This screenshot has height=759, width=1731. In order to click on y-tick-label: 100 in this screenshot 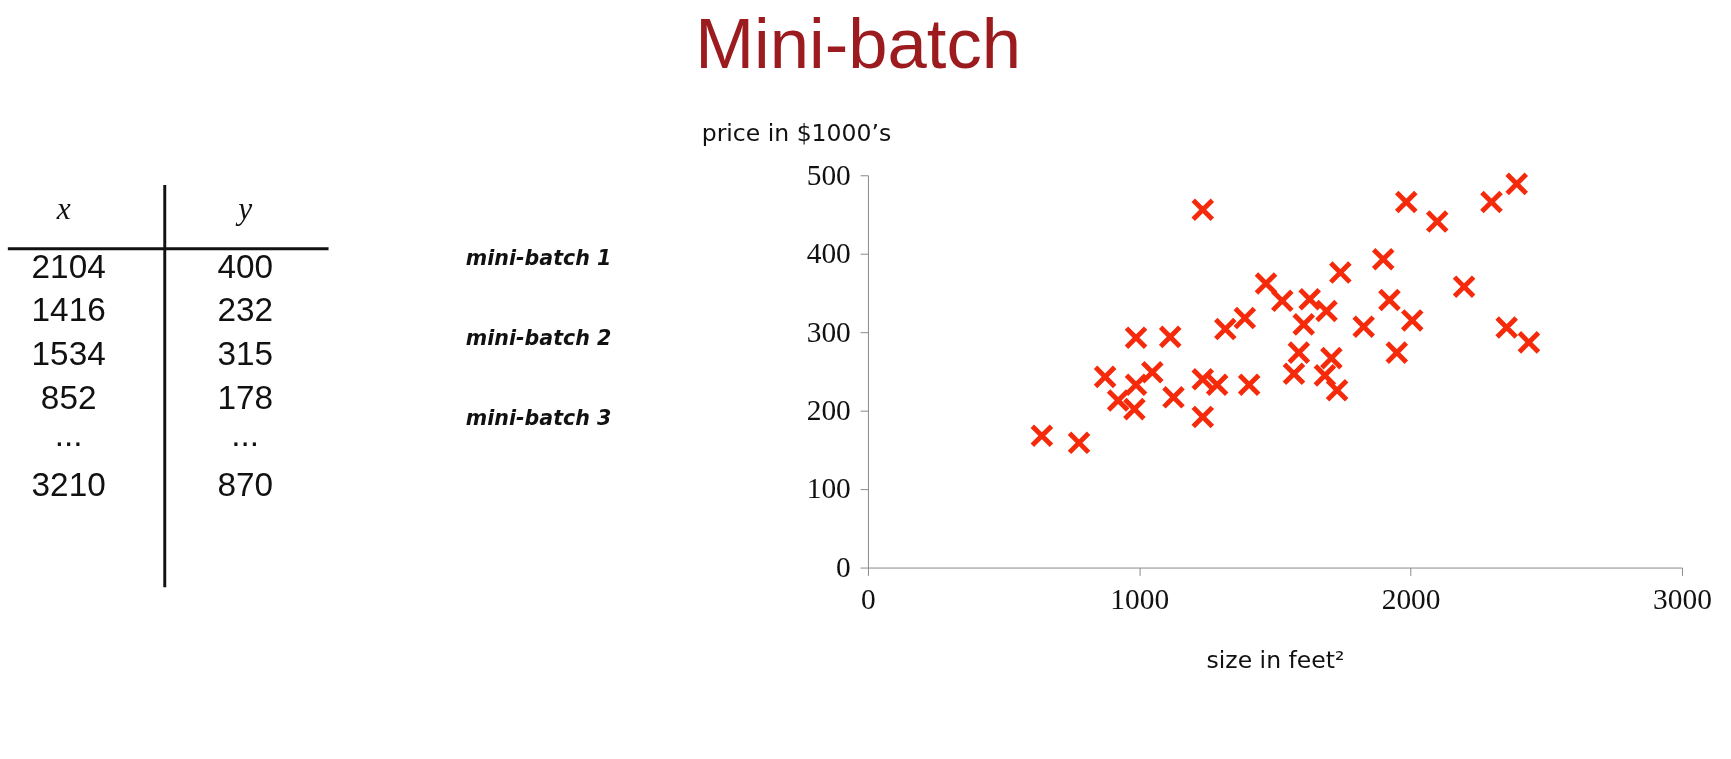, I will do `click(828, 488)`.